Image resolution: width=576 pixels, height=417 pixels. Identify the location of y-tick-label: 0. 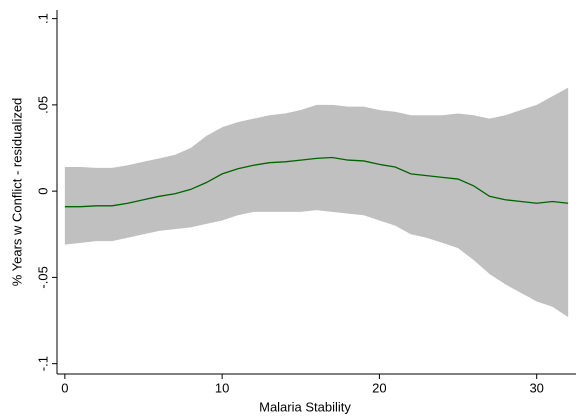
(42, 191).